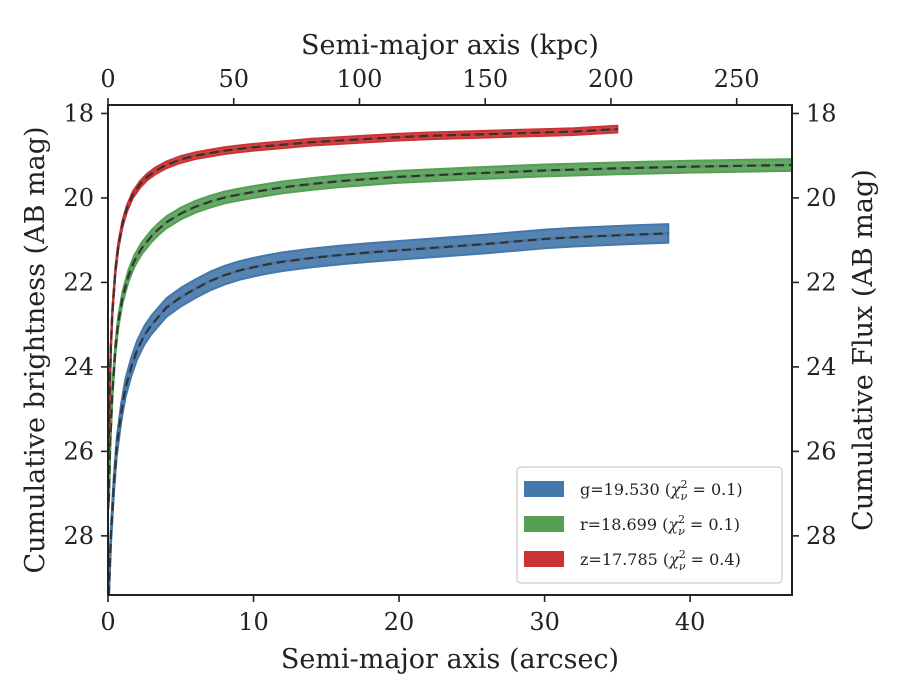  I want to click on x-tick-label: 0, so click(107, 622).